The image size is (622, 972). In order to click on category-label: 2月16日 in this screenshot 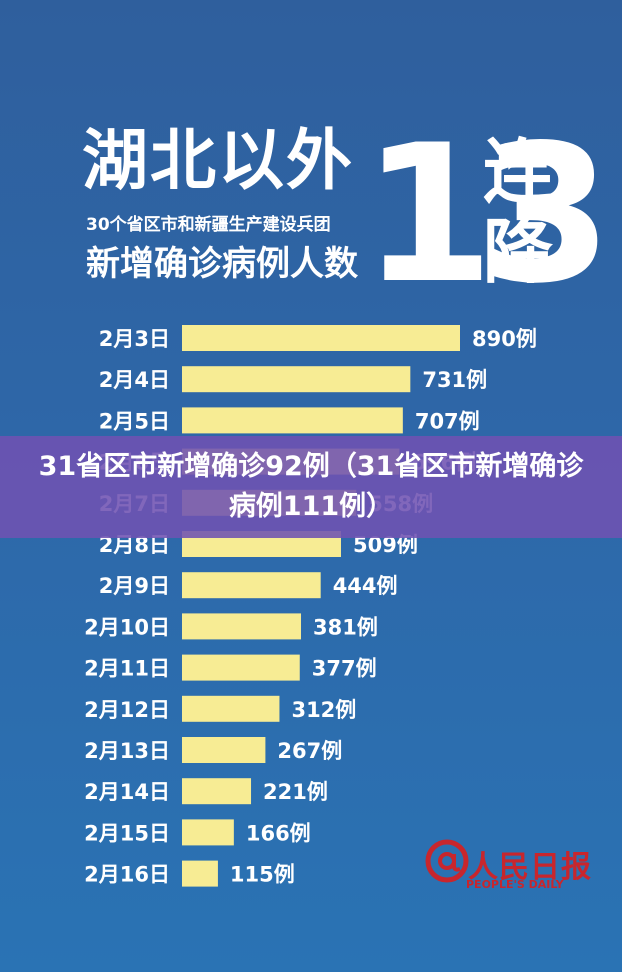, I will do `click(127, 875)`.